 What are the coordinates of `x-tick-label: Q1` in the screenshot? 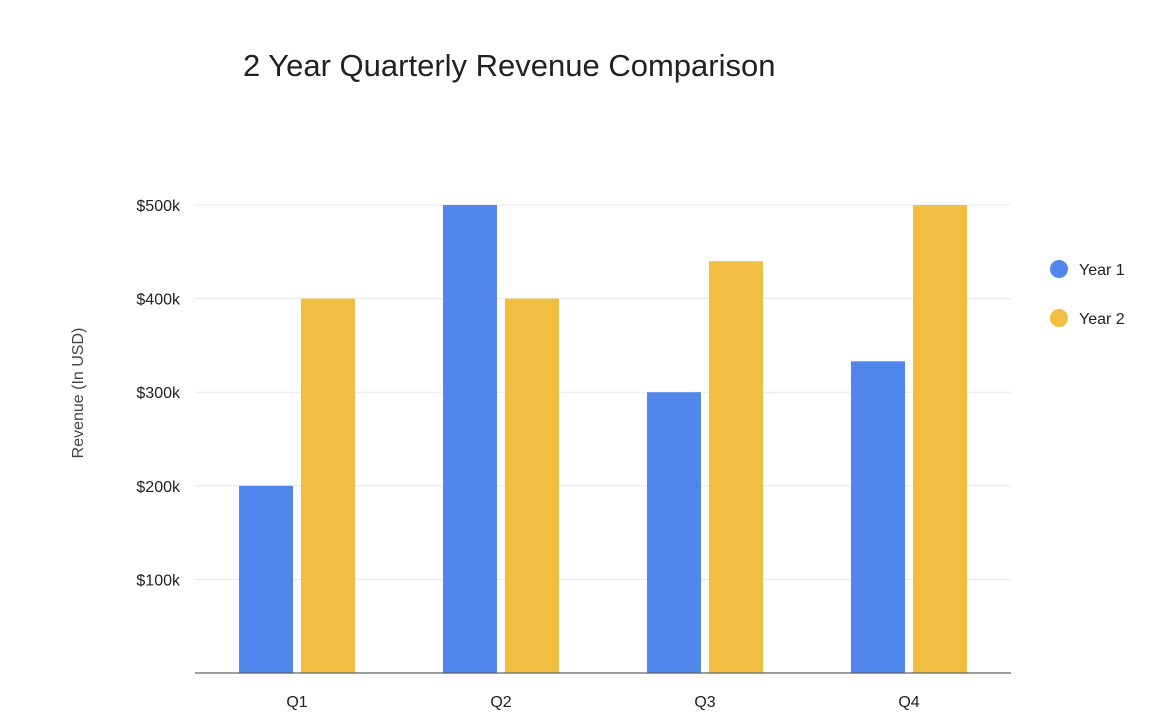 It's located at (296, 702).